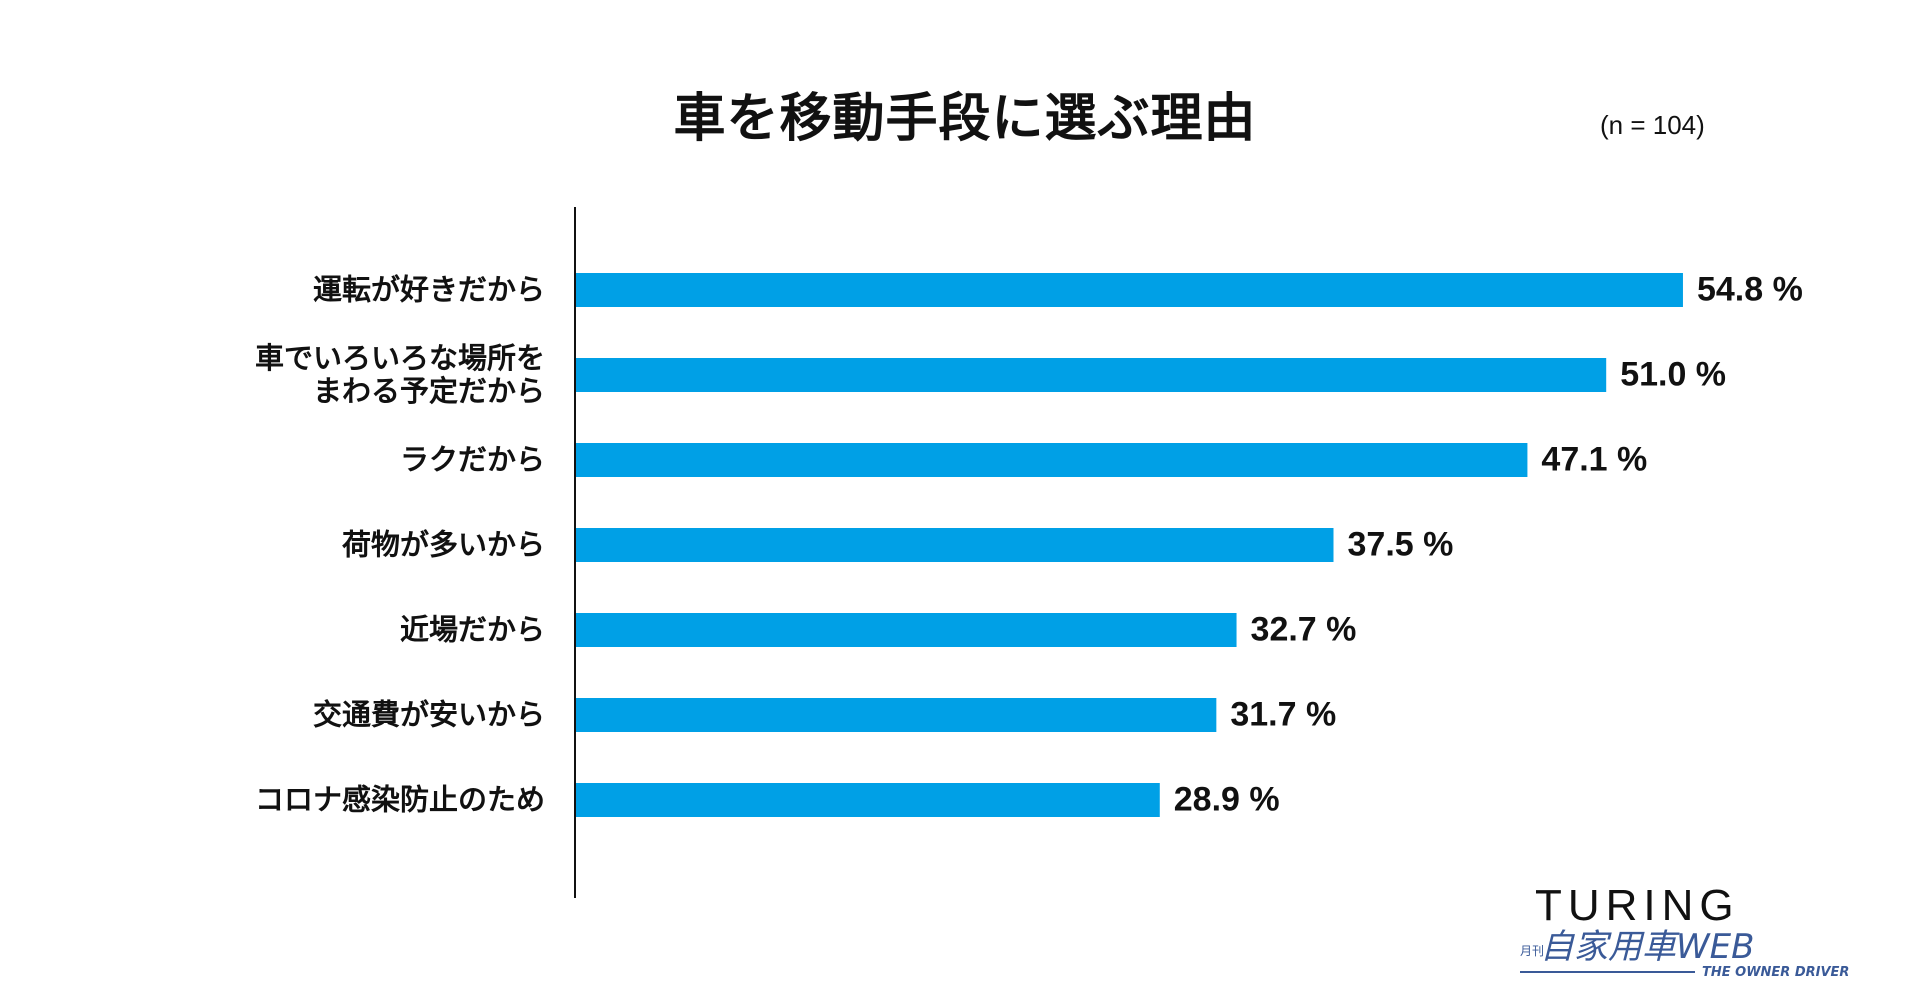 The width and height of the screenshot is (1920, 1005). I want to click on category-label: 車でいろいろな場所を まわる予定だから, so click(399, 374).